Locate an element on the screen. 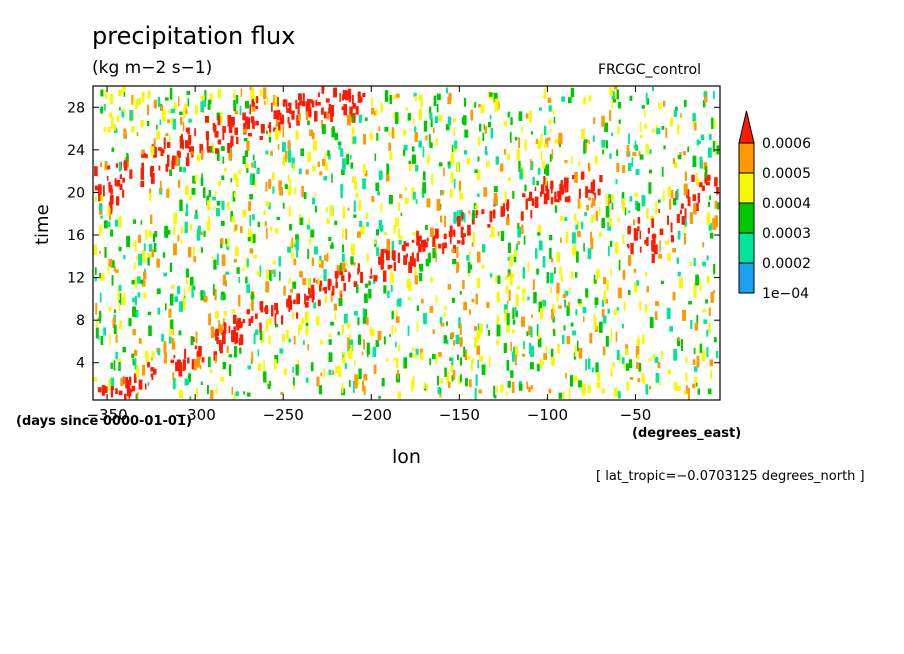 The height and width of the screenshot is (654, 904). chart-title: precipitation flux is located at coordinates (194, 36).